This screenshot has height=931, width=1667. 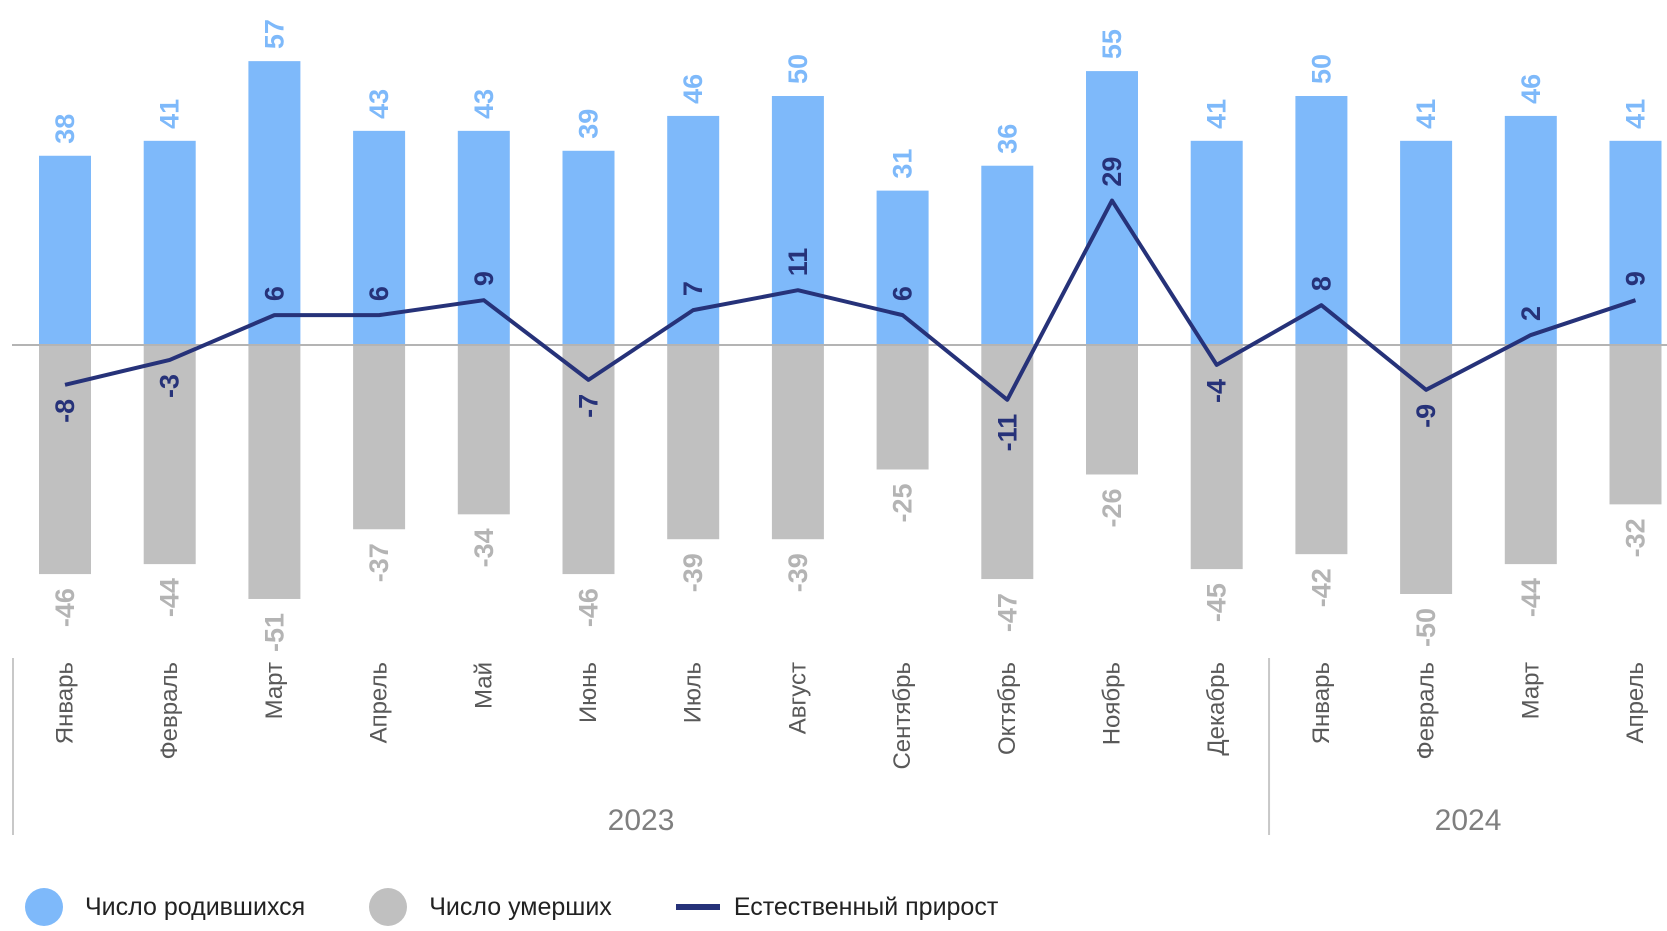 I want to click on data-label-deaths: -42, so click(x=1321, y=587).